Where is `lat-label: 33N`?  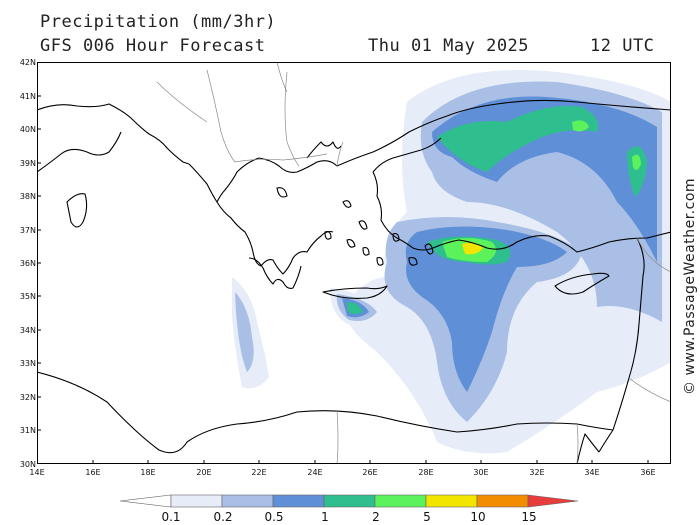 lat-label: 33N is located at coordinates (28, 363).